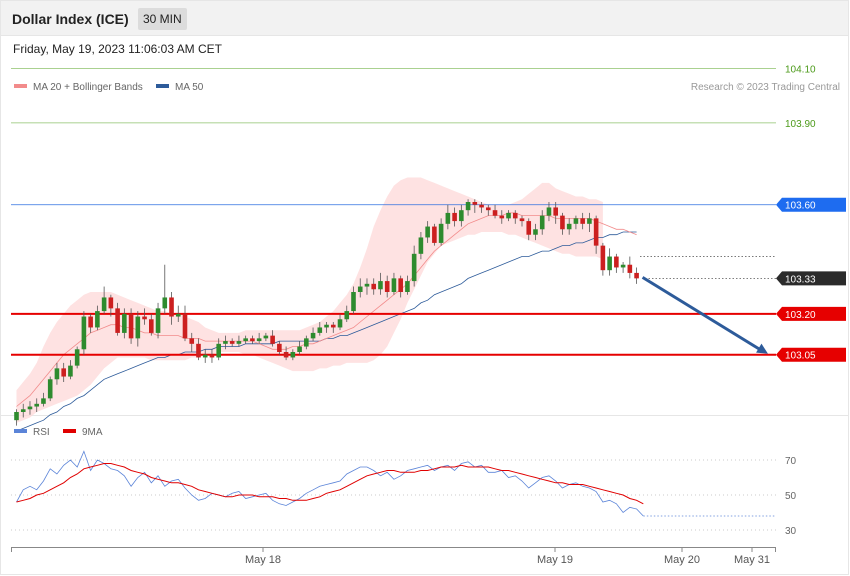 This screenshot has height=576, width=850. I want to click on interval-badge: 30 MIN, so click(162, 19).